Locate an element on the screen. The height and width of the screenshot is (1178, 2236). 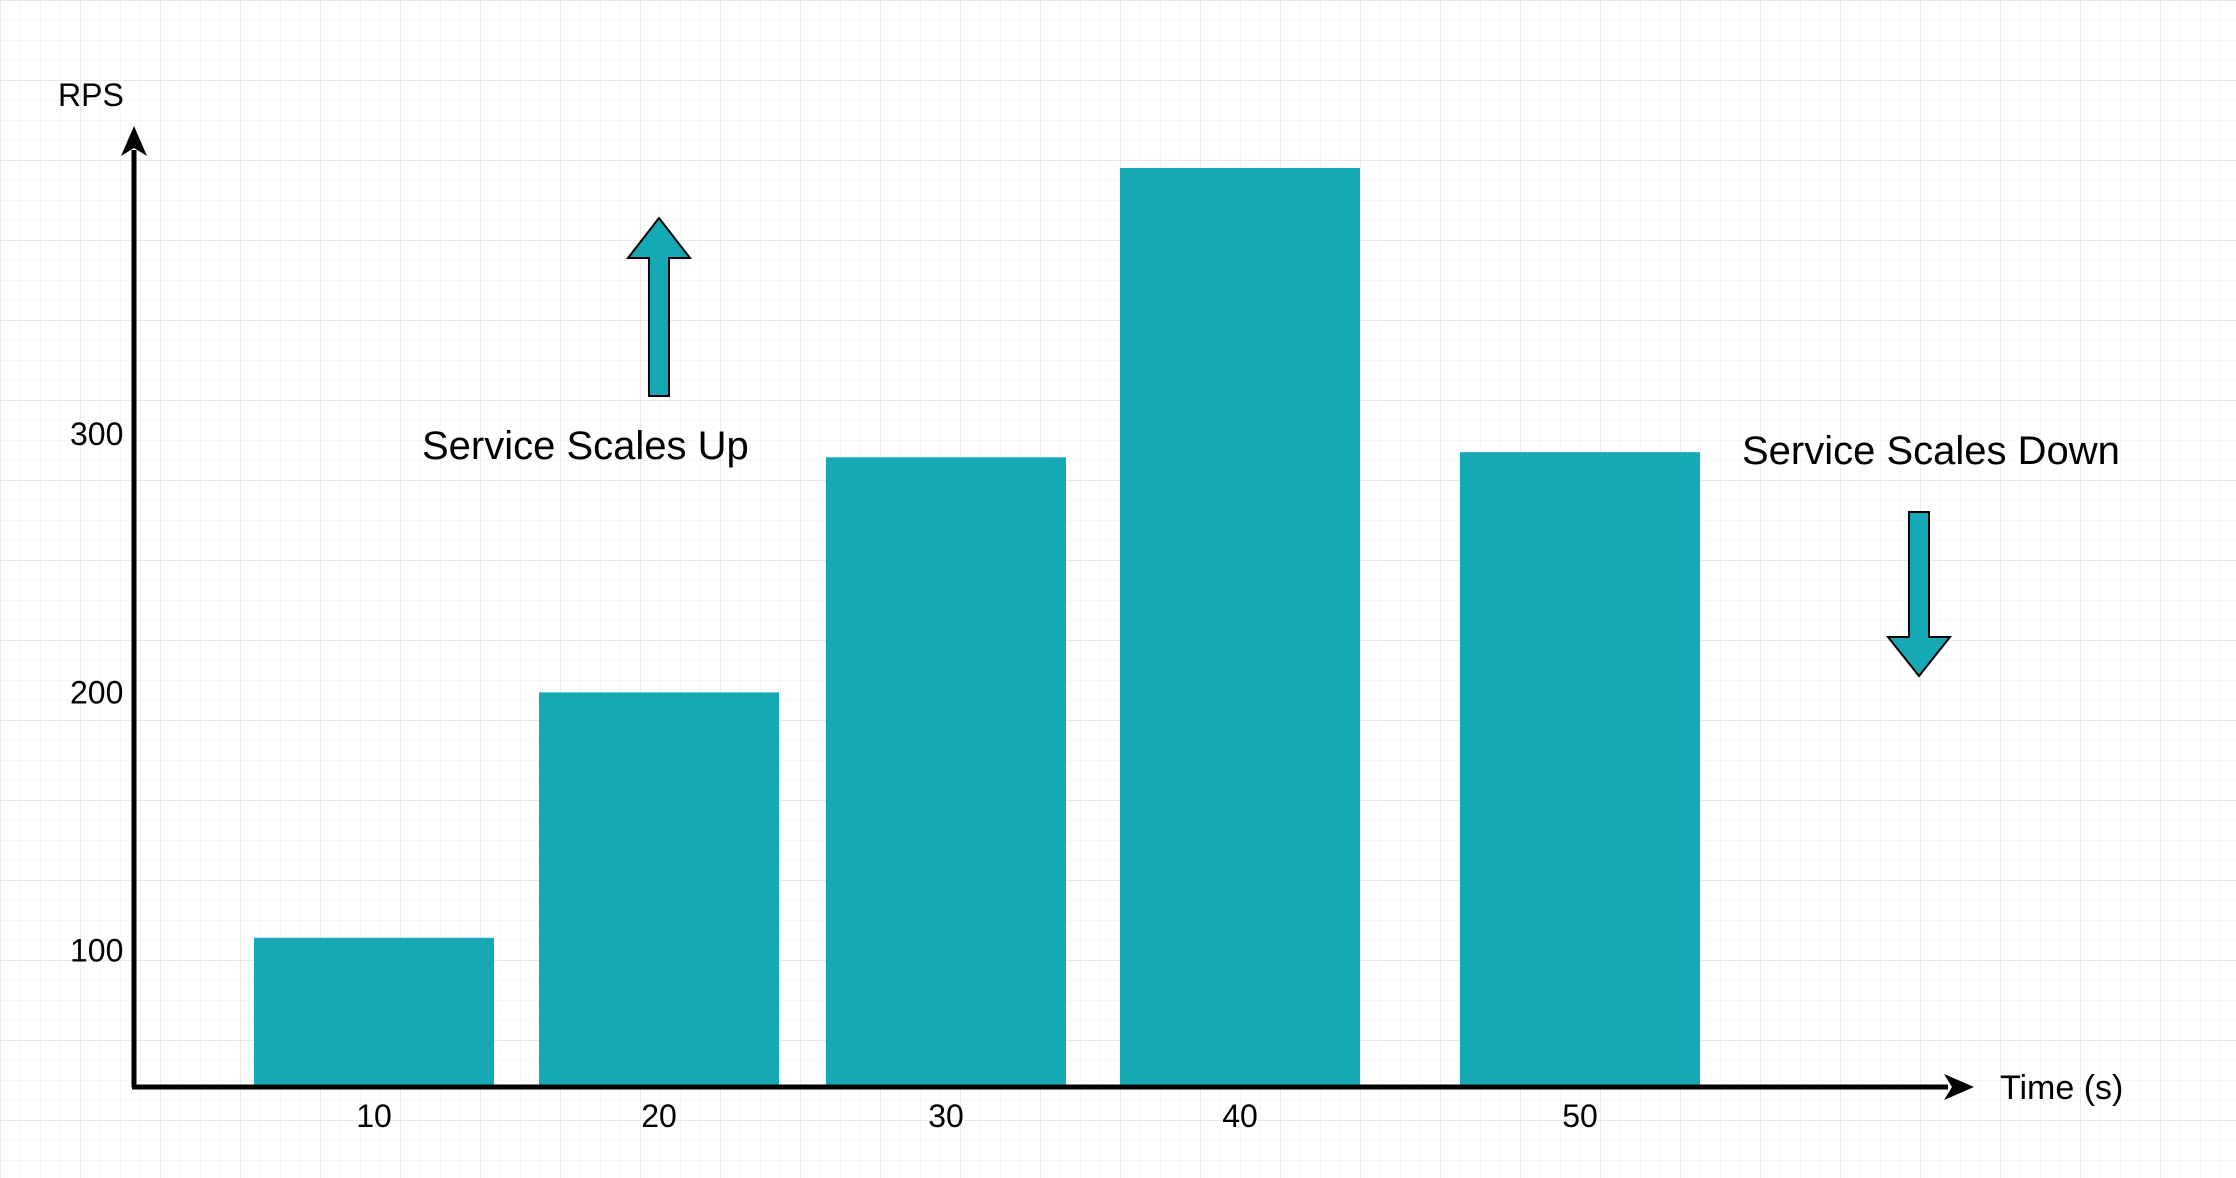
y-tick-labels: 100 200 300 is located at coordinates (96, 692).